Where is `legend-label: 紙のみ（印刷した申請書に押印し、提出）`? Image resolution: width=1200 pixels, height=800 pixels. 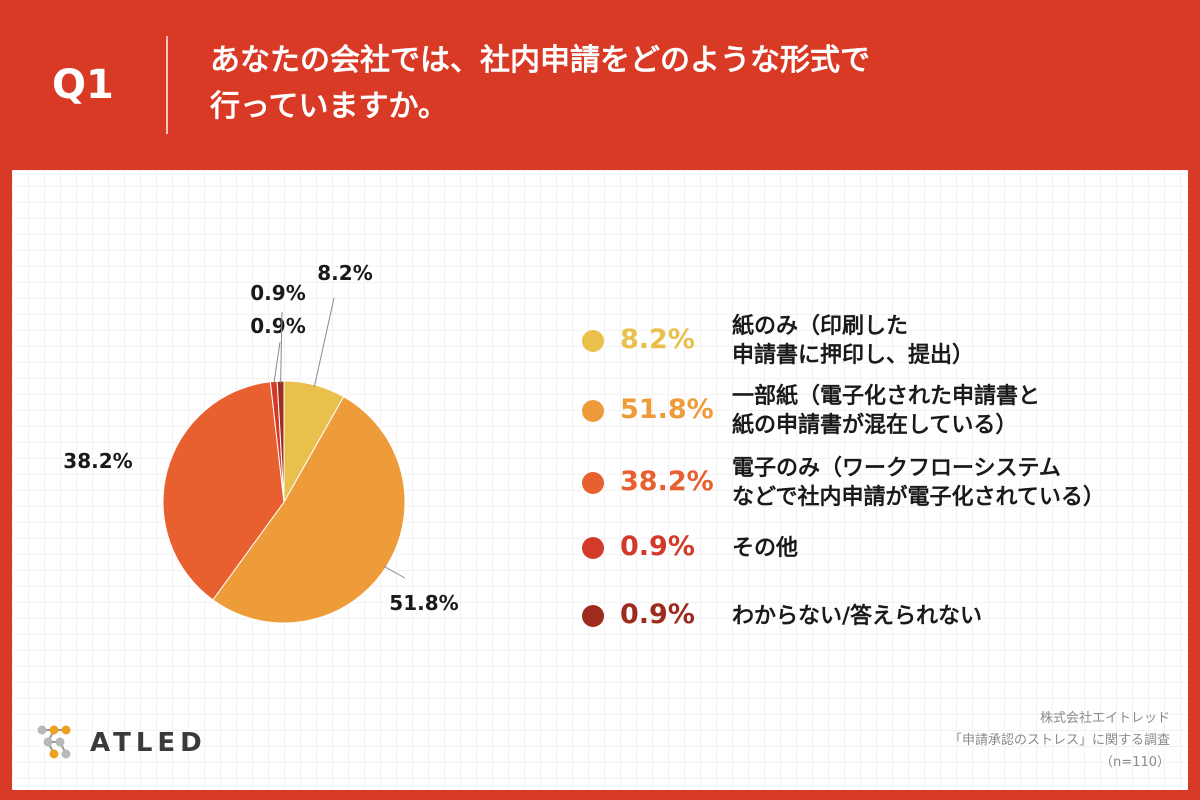 legend-label: 紙のみ（印刷した申請書に押印し、提出） is located at coordinates (853, 341).